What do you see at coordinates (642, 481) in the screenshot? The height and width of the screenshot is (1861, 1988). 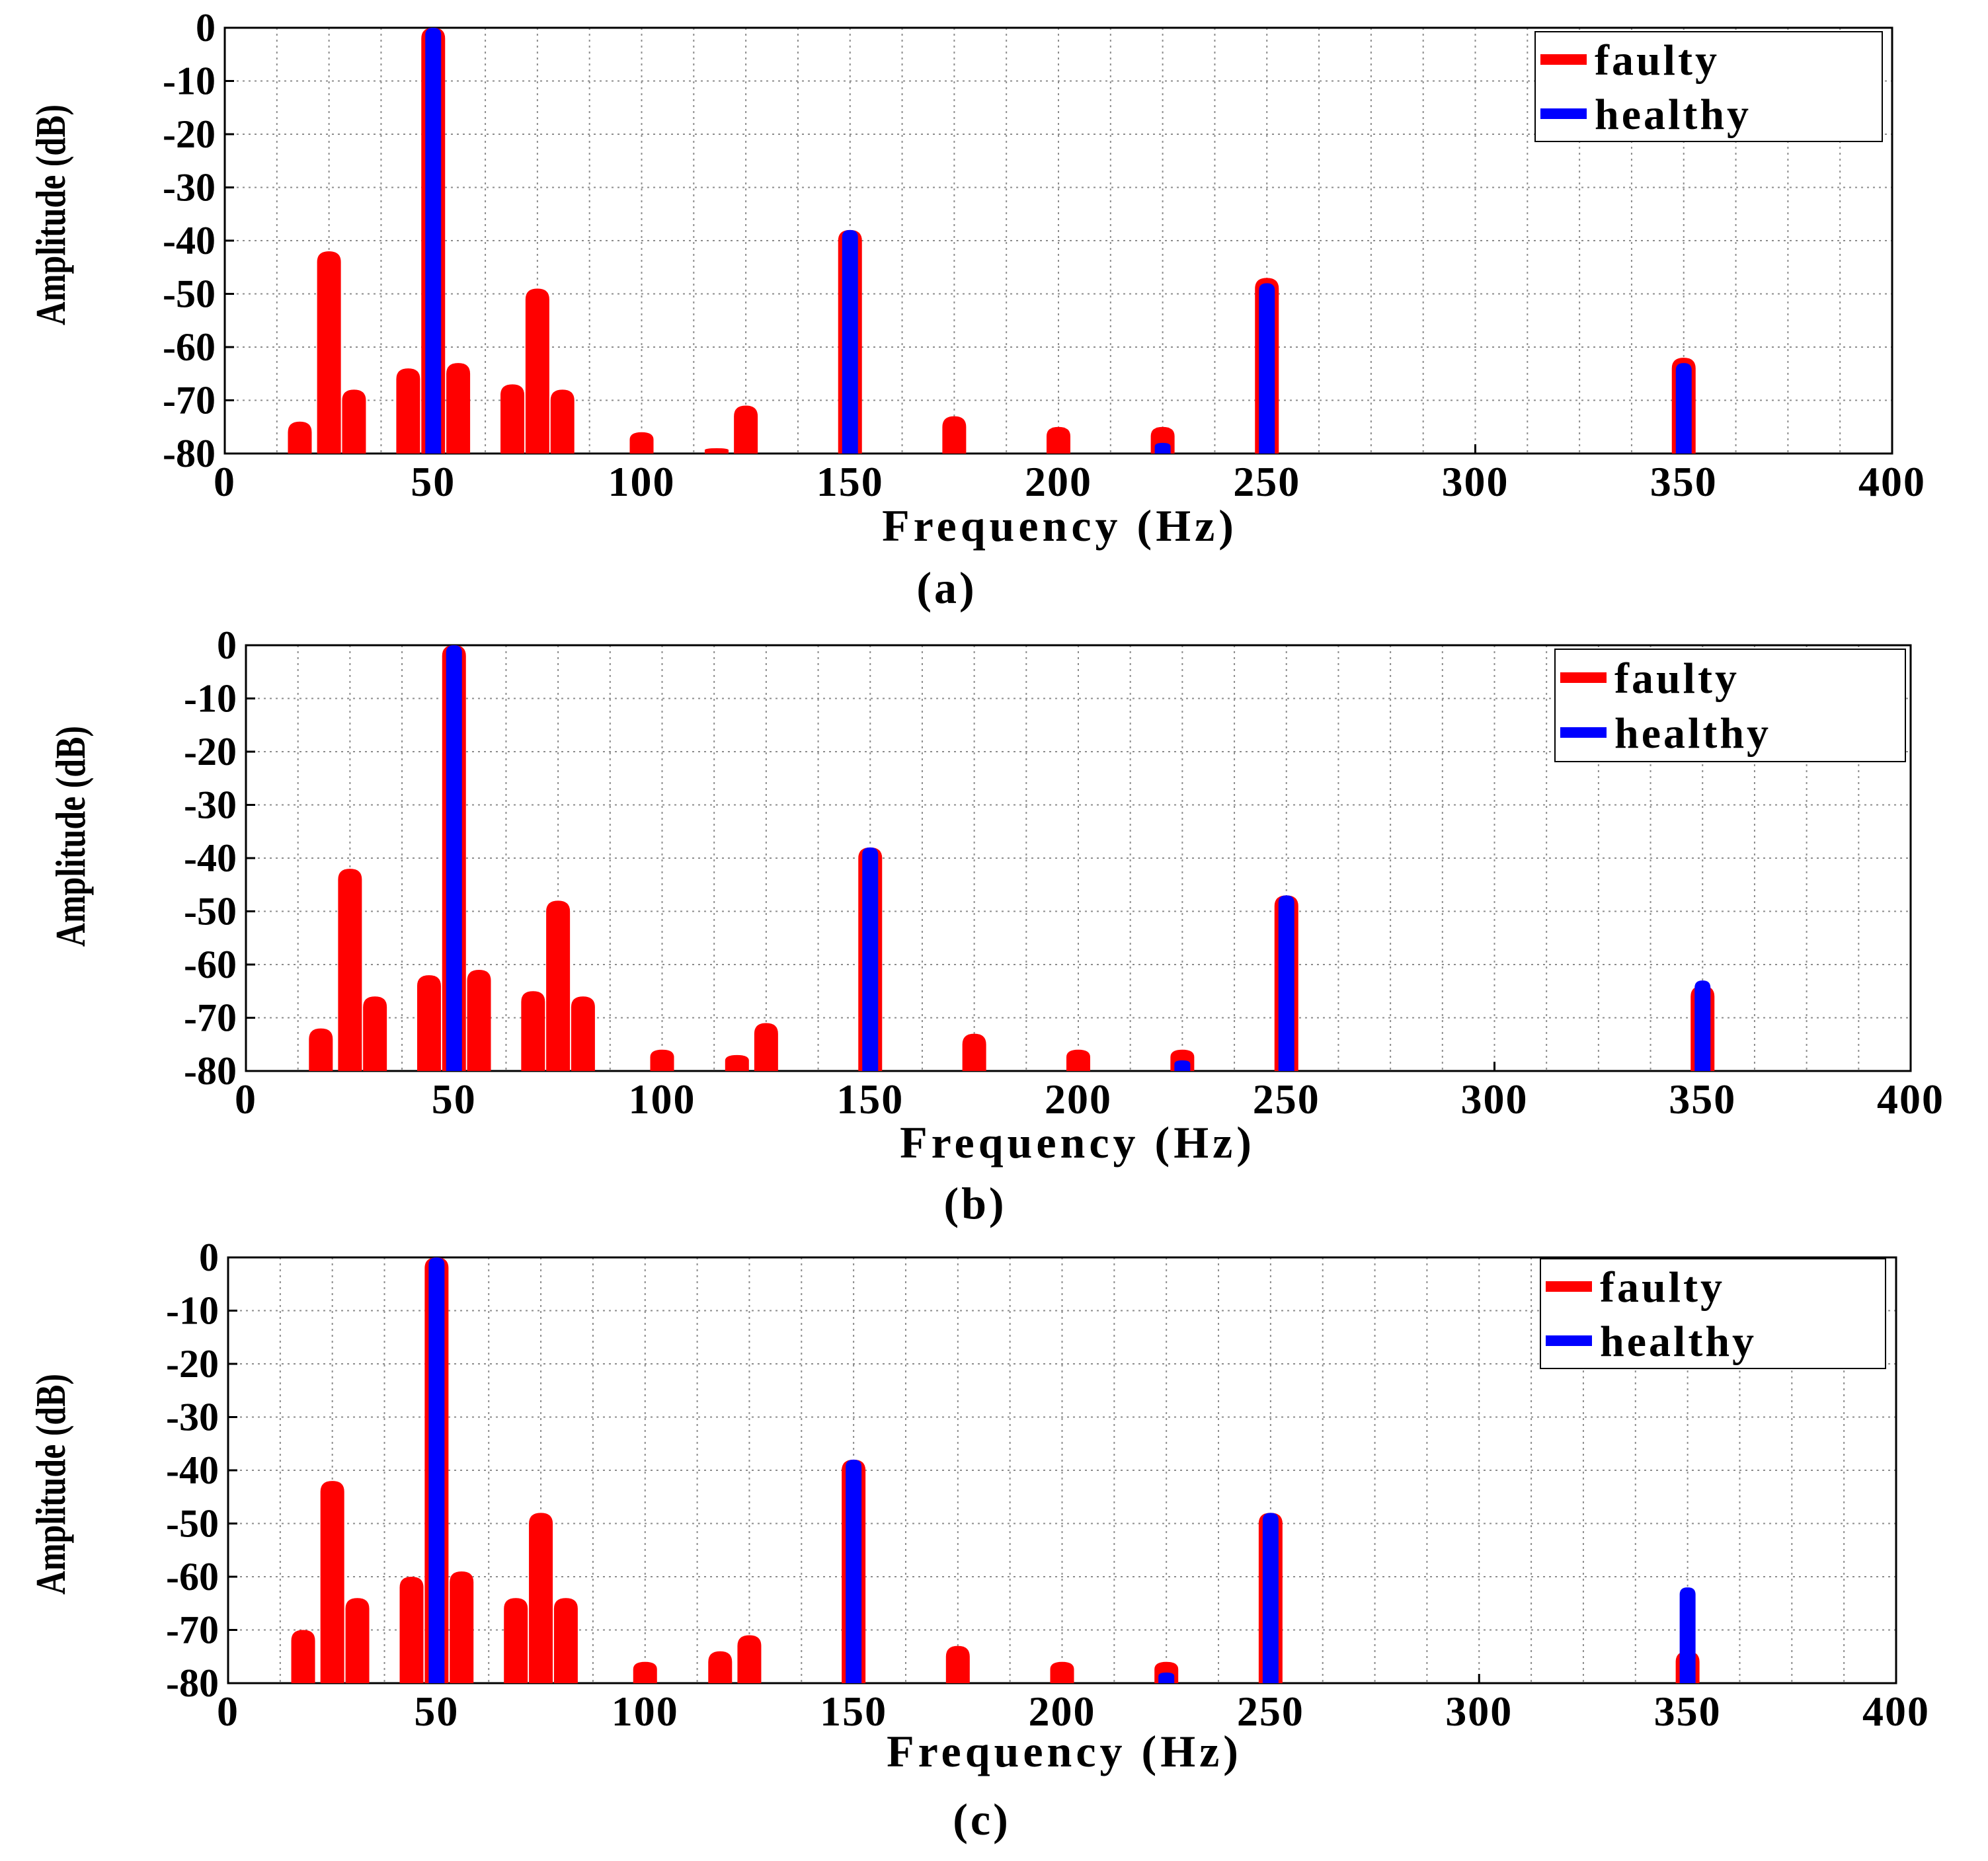 I see `x-tick-label: 100` at bounding box center [642, 481].